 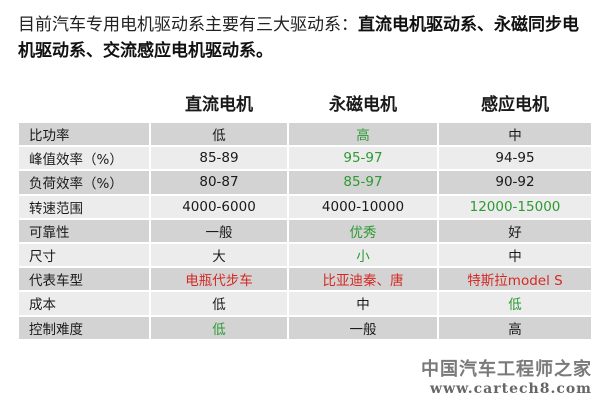 What do you see at coordinates (85, 158) in the screenshot?
I see `row-label: 峰值效率（%）` at bounding box center [85, 158].